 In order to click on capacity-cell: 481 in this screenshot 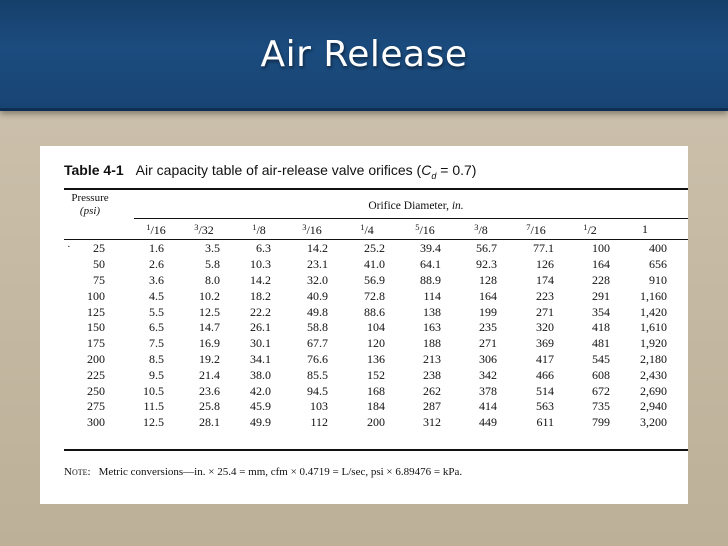, I will do `click(601, 343)`.